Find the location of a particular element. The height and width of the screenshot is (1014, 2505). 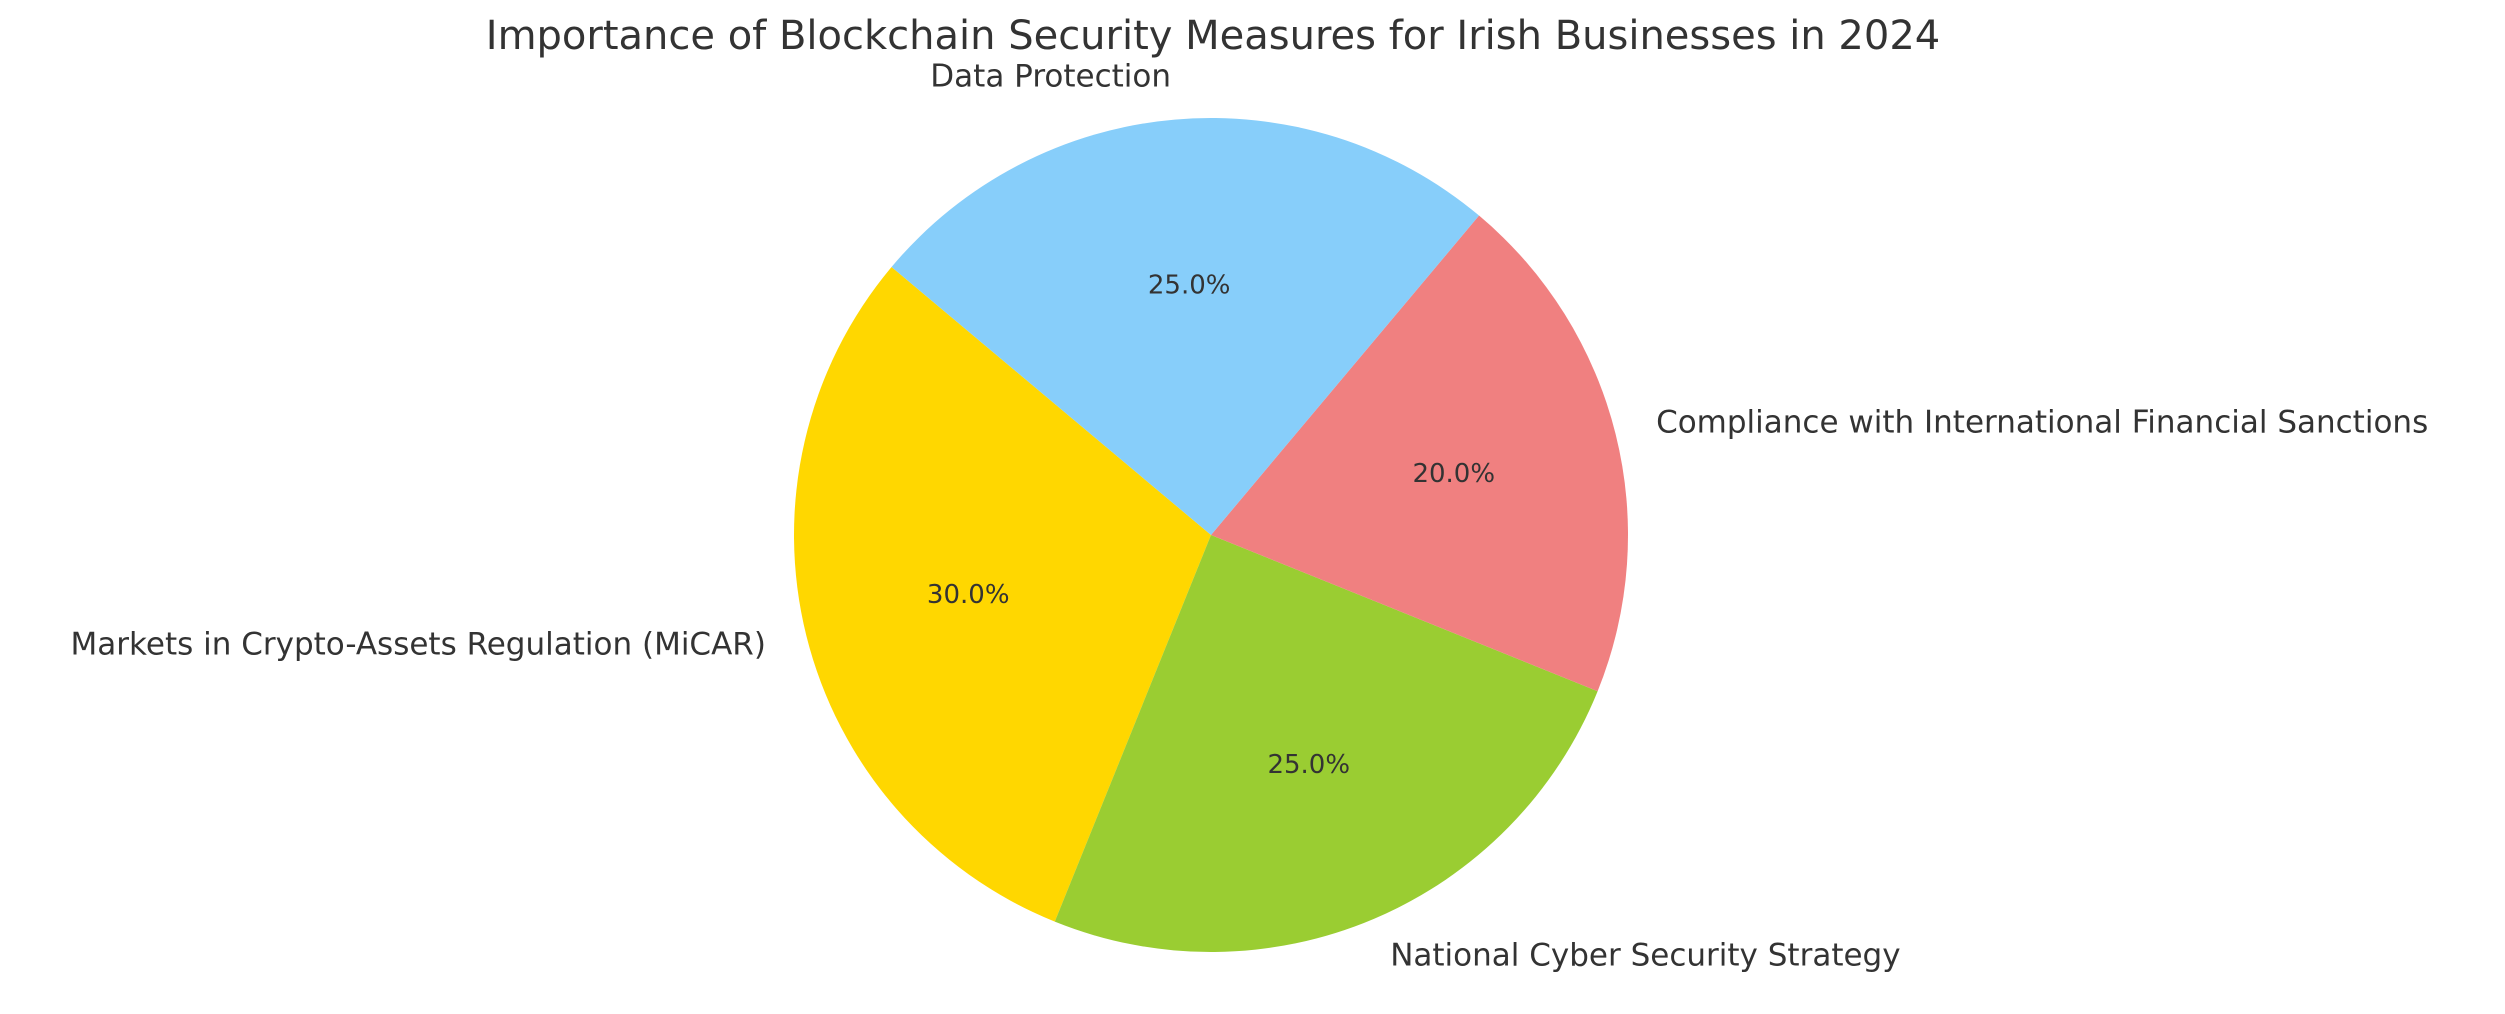

slice-label: National Cyber Security Strategy is located at coordinates (1645, 956).